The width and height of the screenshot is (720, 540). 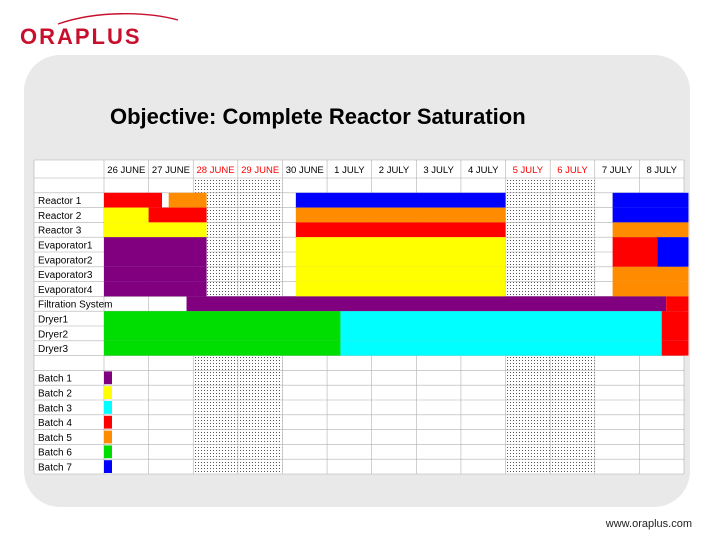 I want to click on legend-label: Batch 7, so click(x=55, y=468).